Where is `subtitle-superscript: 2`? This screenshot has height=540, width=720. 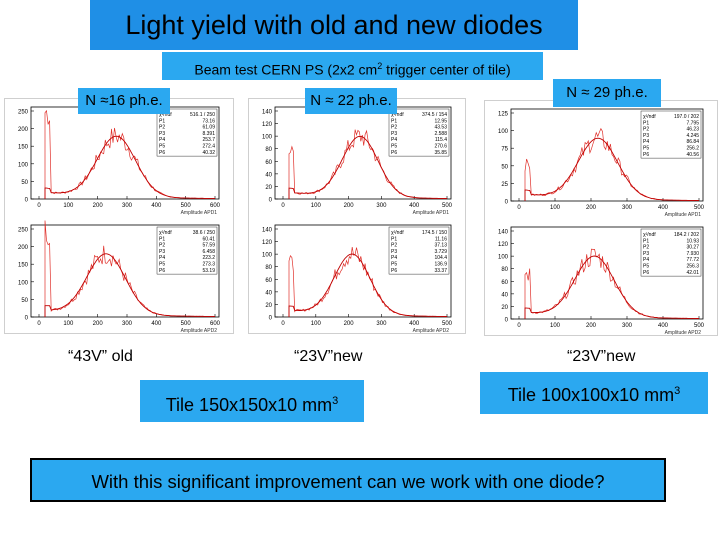 subtitle-superscript: 2 is located at coordinates (380, 66).